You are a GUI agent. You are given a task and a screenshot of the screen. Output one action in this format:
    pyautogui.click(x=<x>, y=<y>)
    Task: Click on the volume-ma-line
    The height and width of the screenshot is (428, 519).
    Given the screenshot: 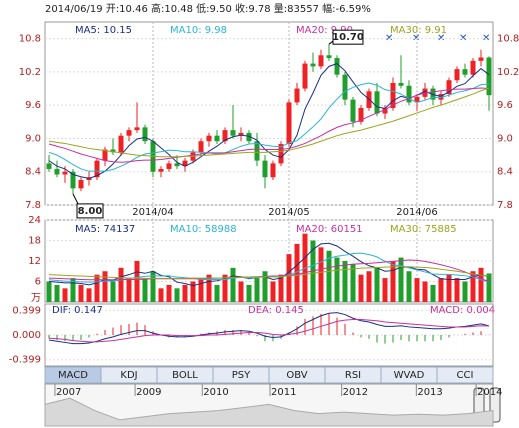 What is the action you would take?
    pyautogui.click(x=269, y=270)
    